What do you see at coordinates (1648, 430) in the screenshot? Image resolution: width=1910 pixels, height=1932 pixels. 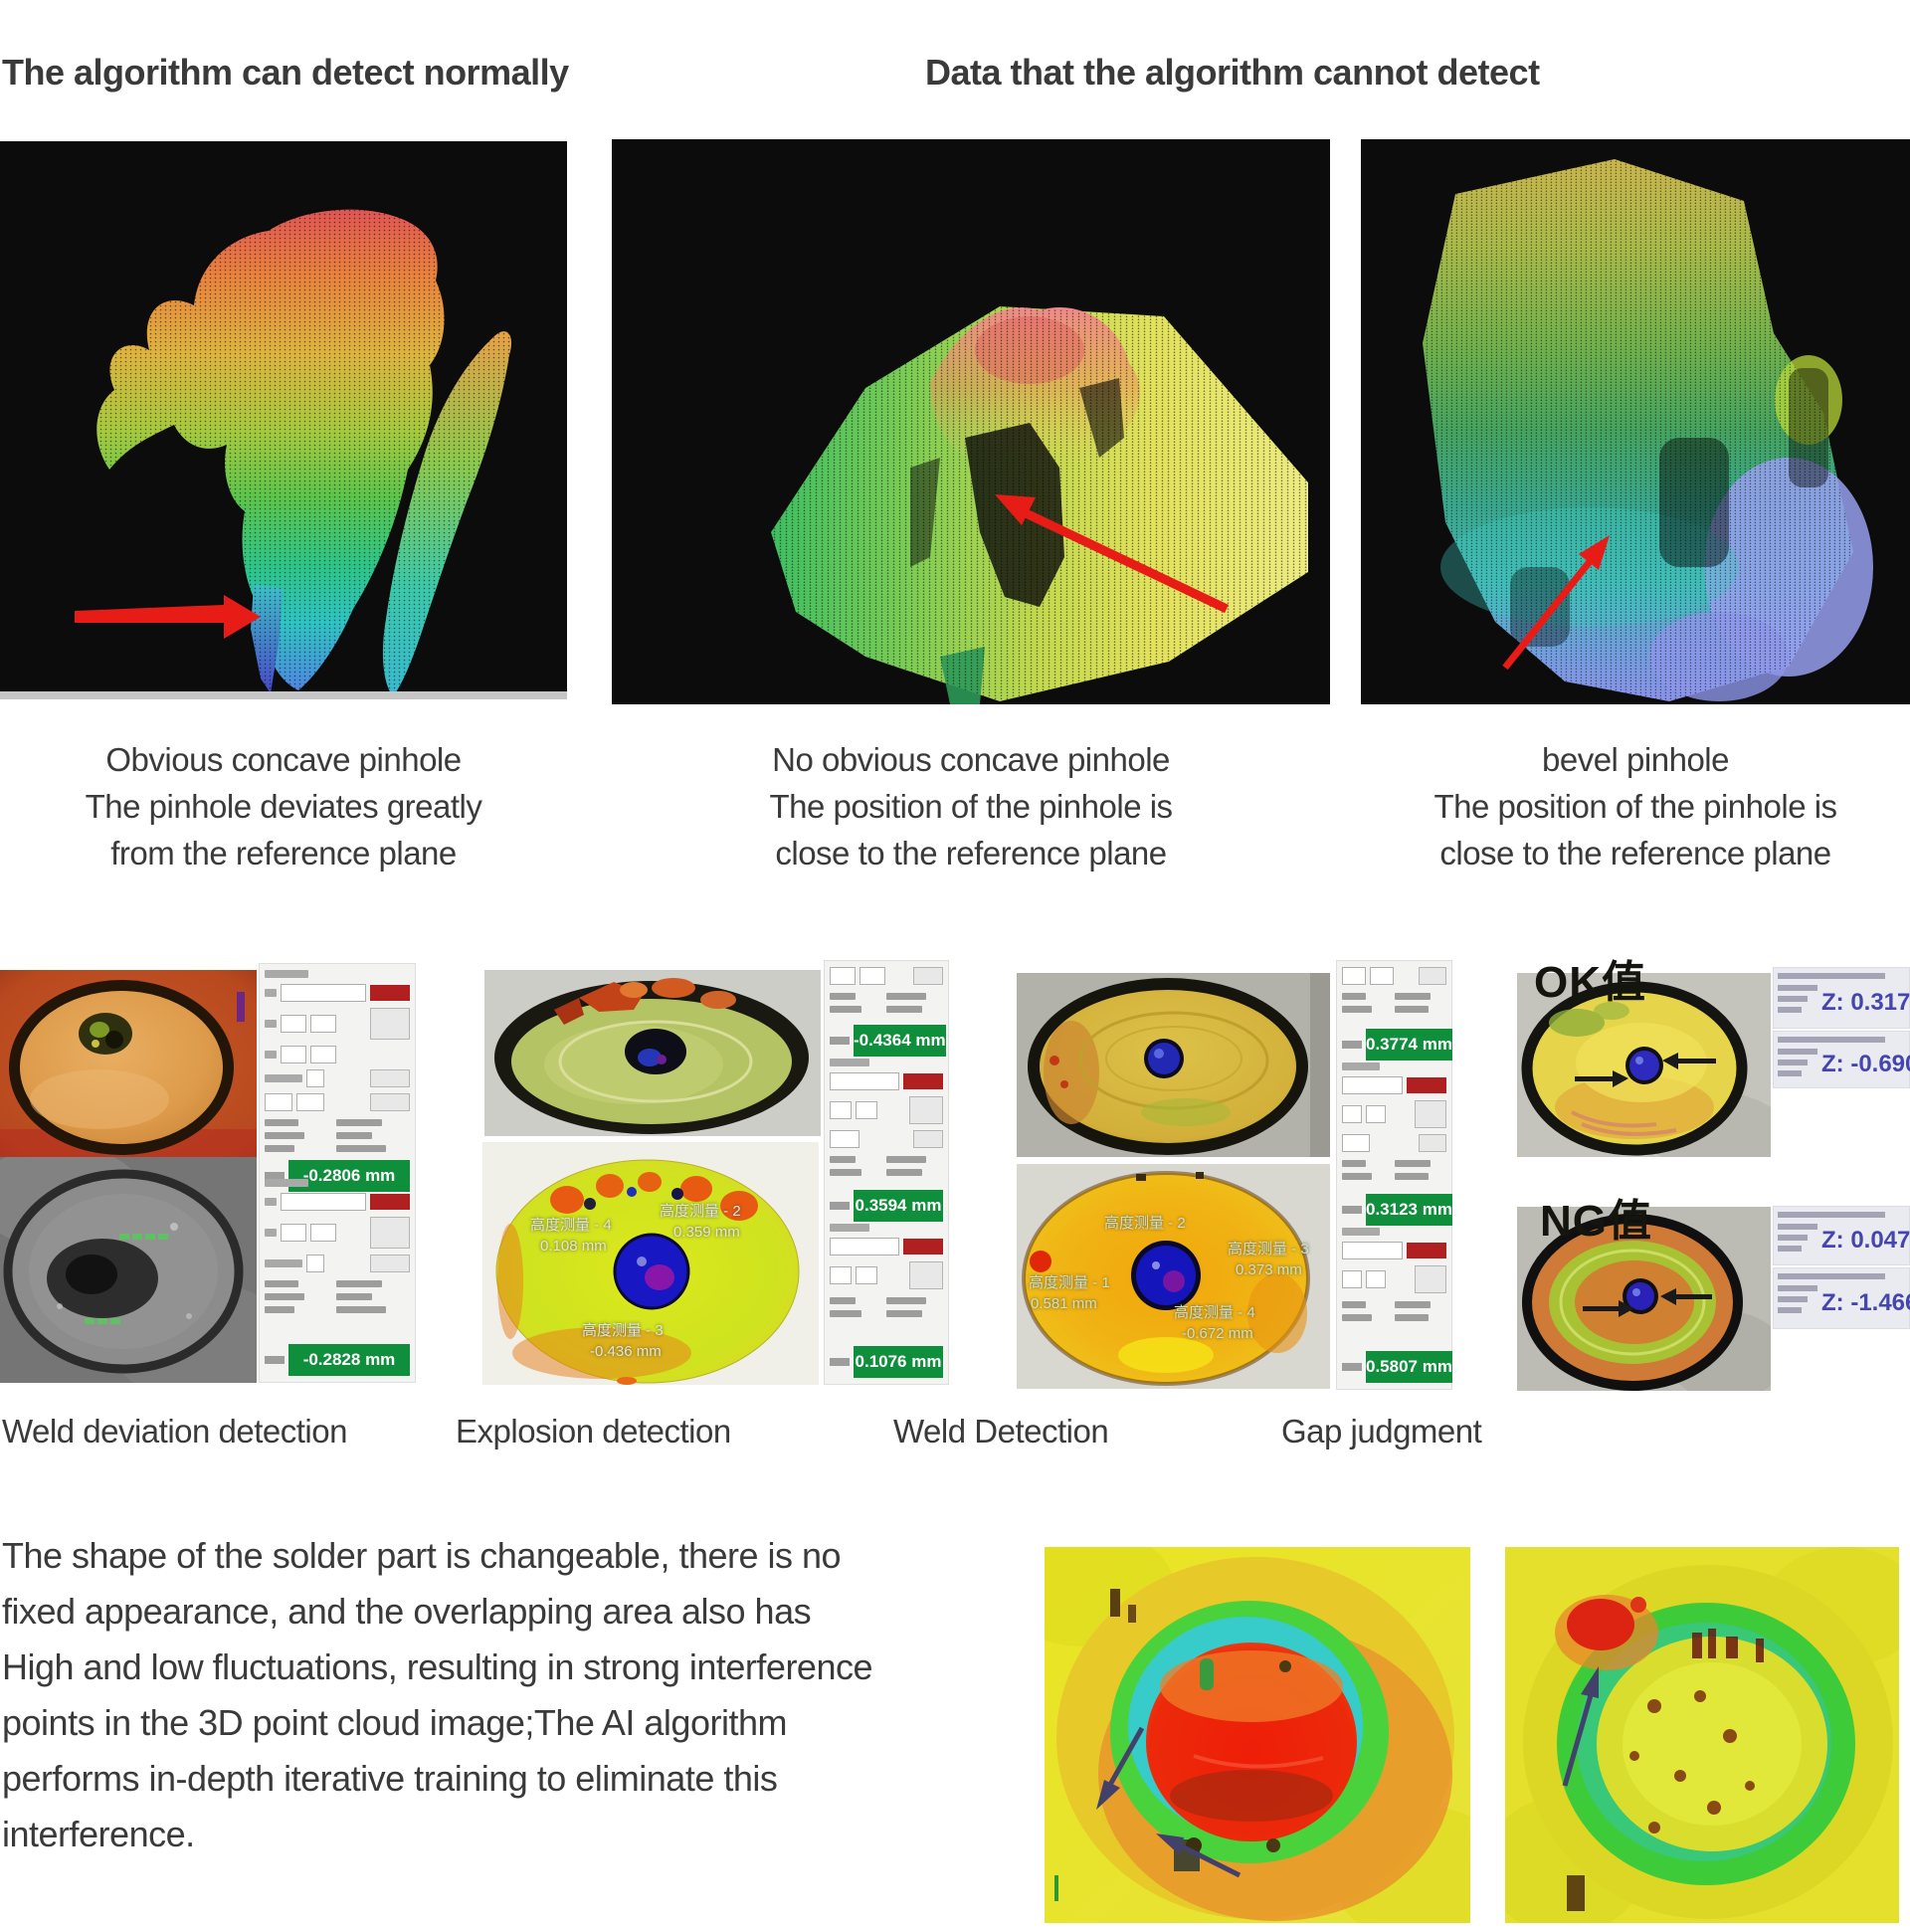 I see `pointcloud-3-graphic` at bounding box center [1648, 430].